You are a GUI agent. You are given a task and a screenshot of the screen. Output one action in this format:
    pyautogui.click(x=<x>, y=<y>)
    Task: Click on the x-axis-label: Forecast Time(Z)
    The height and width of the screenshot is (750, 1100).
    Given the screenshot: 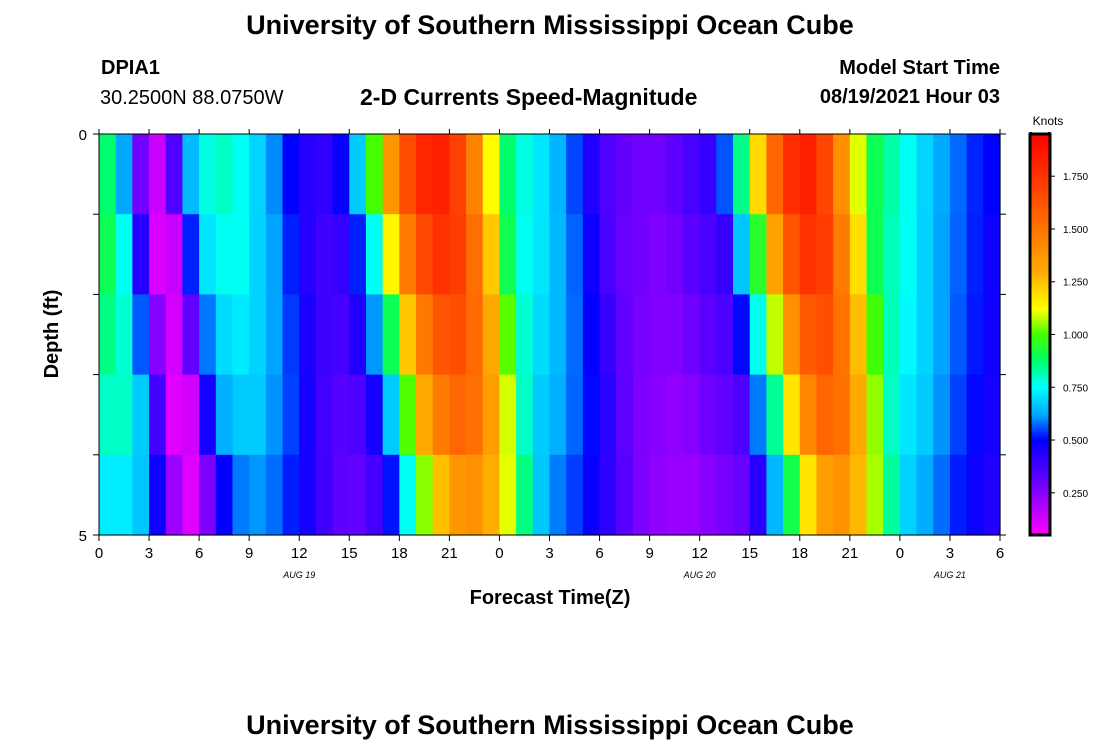 What is the action you would take?
    pyautogui.click(x=550, y=598)
    